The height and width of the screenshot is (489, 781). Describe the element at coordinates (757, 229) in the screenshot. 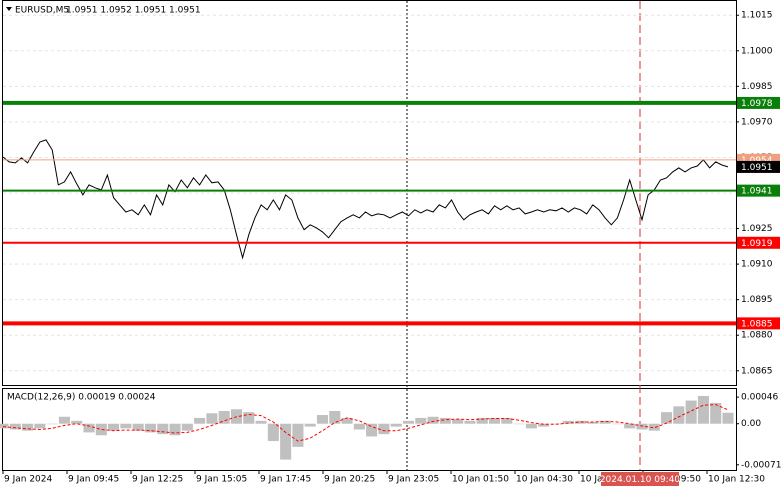

I see `y-tick-label: 1.0925` at that location.